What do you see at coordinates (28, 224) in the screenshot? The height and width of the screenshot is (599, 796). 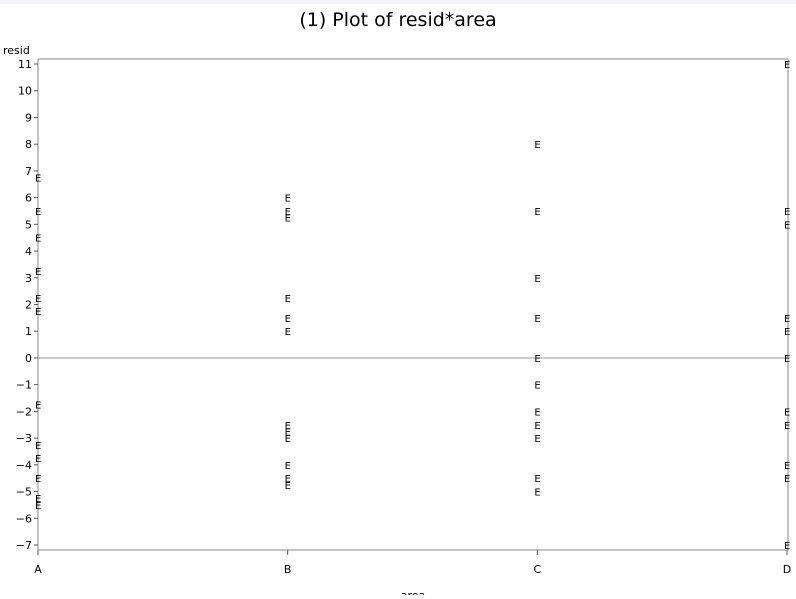 I see `y-tick-label: 5` at bounding box center [28, 224].